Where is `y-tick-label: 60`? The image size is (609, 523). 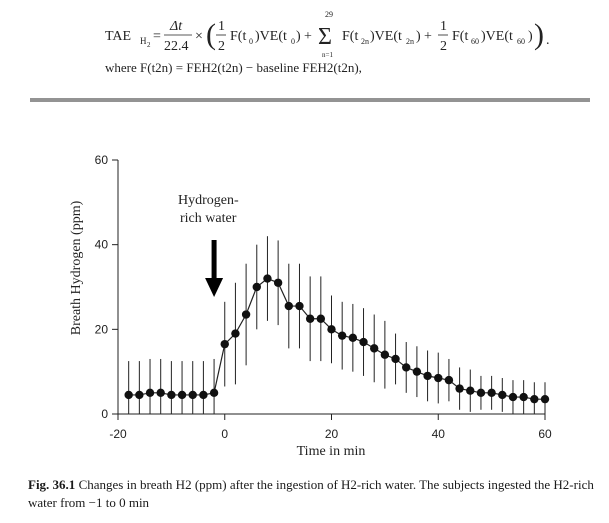
y-tick-label: 60 is located at coordinates (102, 160).